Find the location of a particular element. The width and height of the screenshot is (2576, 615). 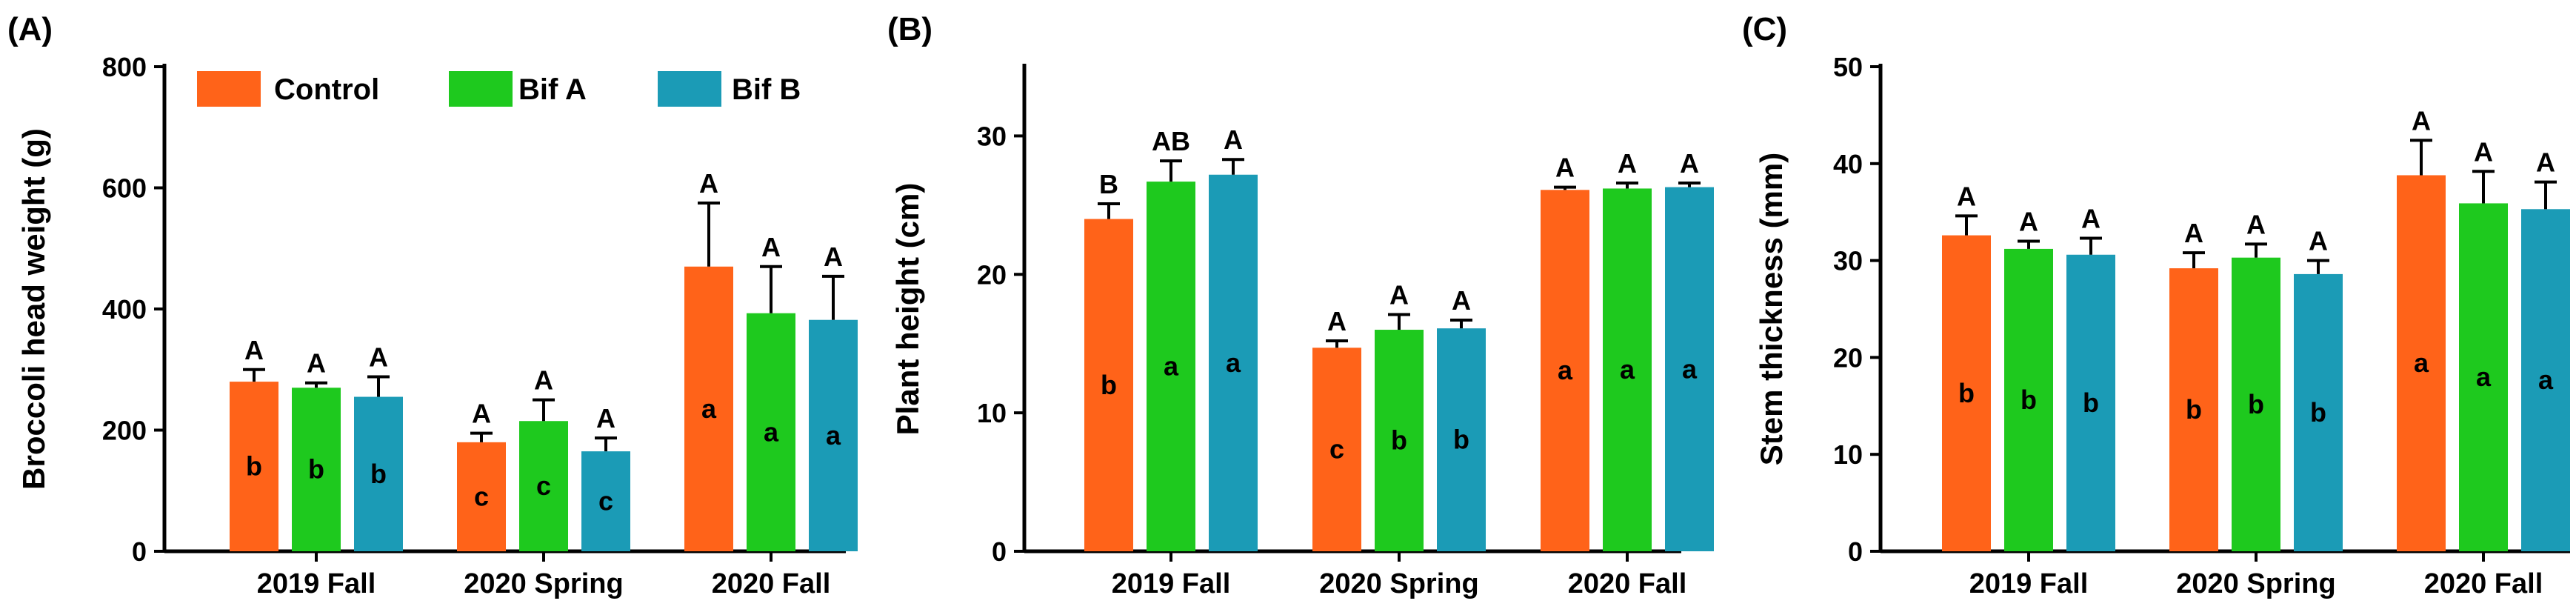

significance-letter-upper: AB is located at coordinates (1171, 141).